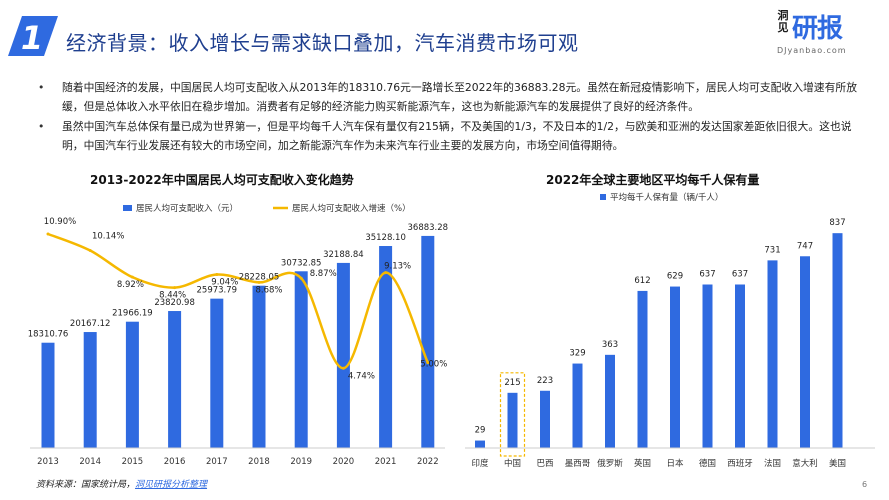 Image resolution: width=889 pixels, height=500 pixels. Describe the element at coordinates (666, 197) in the screenshot. I see `legend-label: 平均每千人保有量（辆/千人）` at that location.